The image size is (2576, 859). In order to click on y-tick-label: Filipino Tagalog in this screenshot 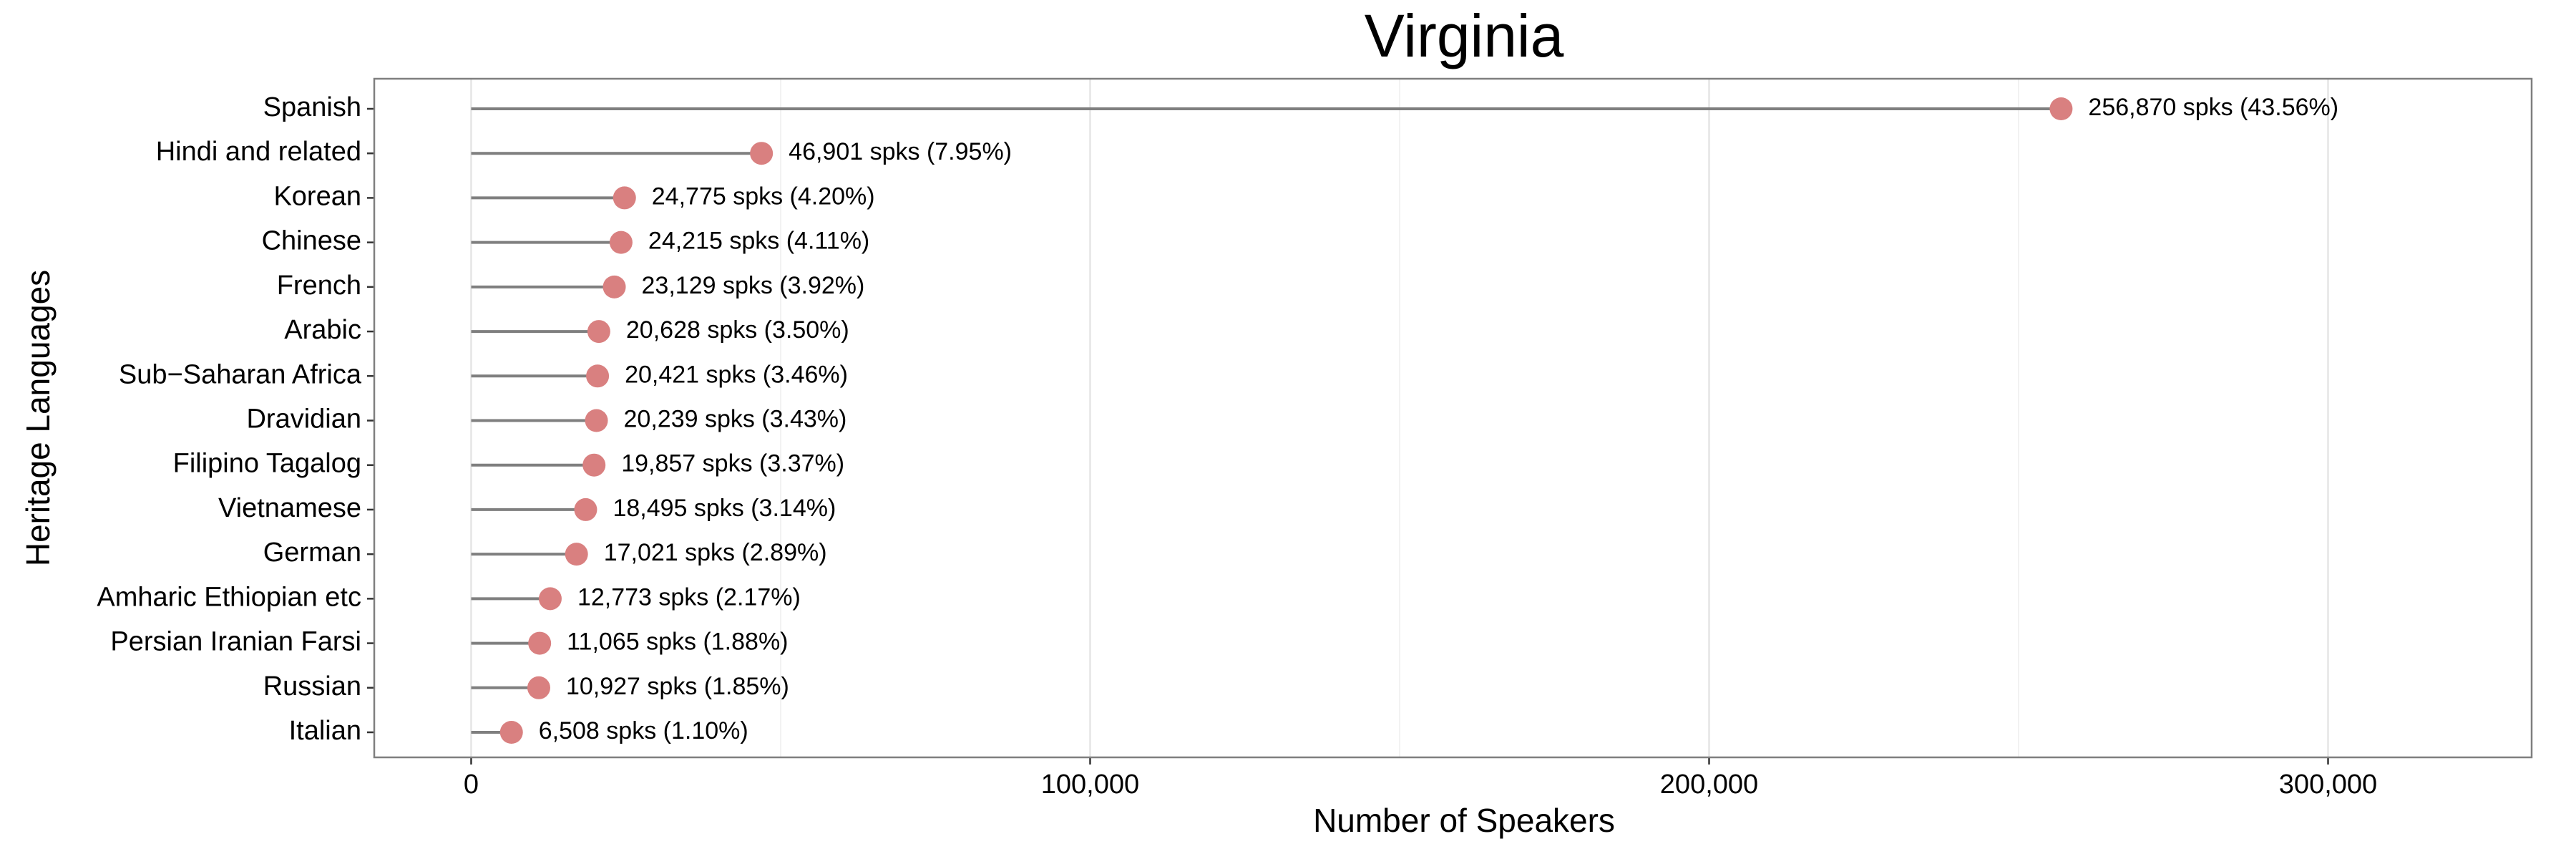, I will do `click(267, 464)`.